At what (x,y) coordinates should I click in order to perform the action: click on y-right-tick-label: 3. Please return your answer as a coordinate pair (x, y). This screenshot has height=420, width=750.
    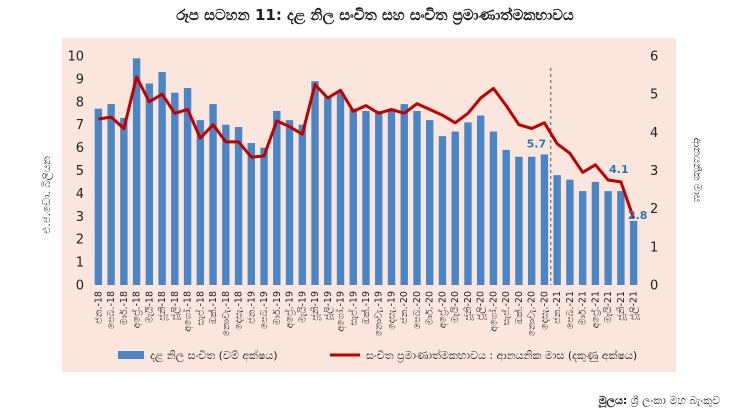
    Looking at the image, I should click on (654, 171).